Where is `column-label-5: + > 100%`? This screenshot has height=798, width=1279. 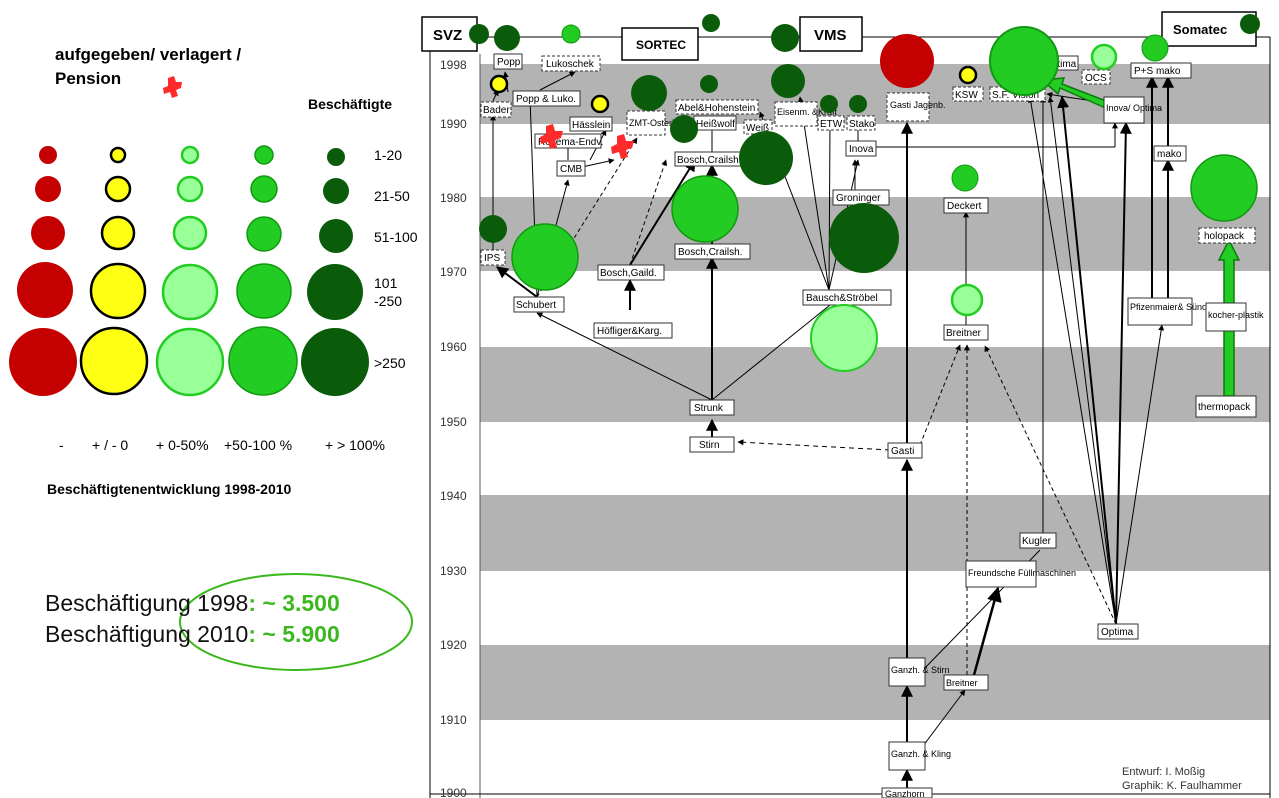
column-label-5: + > 100% is located at coordinates (355, 445).